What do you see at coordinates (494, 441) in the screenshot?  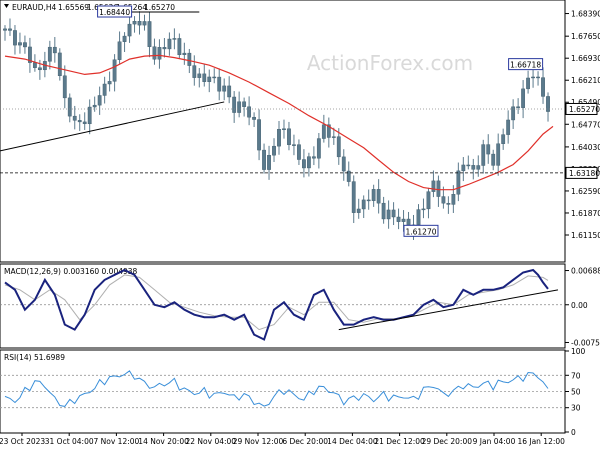 I see `x-tick-label: 9 Jan 04:00` at bounding box center [494, 441].